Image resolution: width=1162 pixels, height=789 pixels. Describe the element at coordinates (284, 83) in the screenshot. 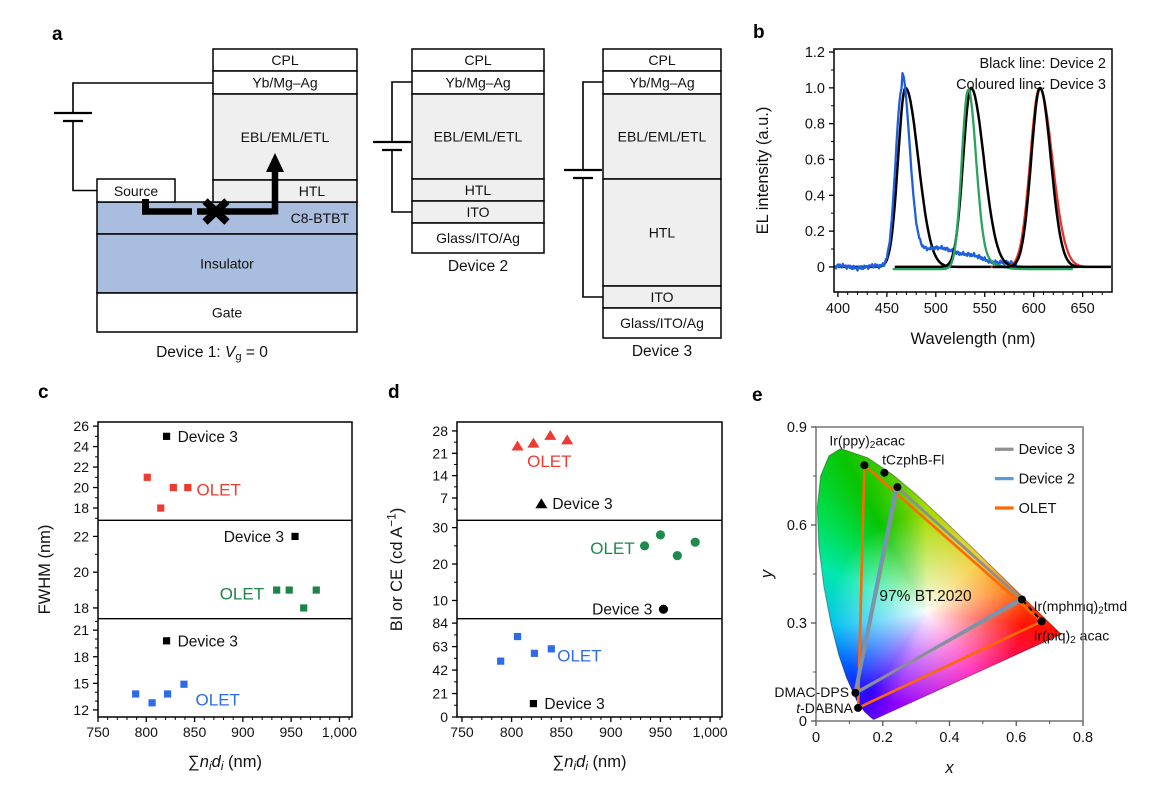

I see `device1-pillar-layer-label: Yb/Mg–Ag` at that location.